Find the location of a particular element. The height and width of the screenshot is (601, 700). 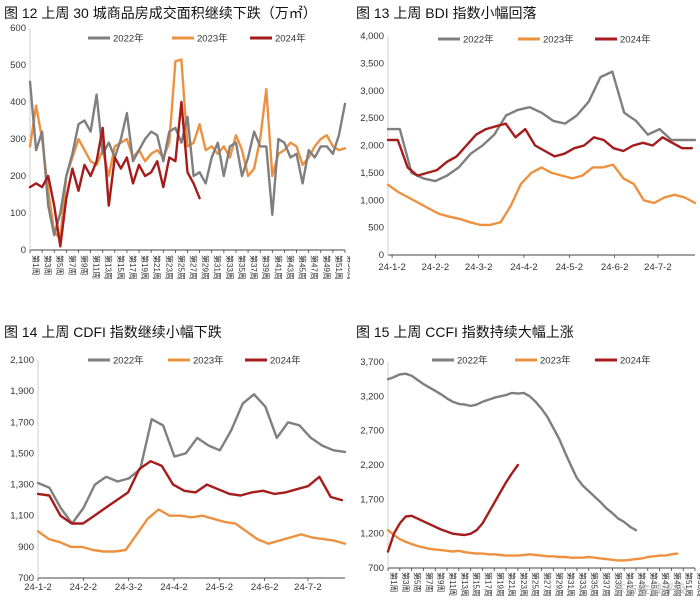

x-tick-label: 第19周 is located at coordinates (500, 584).